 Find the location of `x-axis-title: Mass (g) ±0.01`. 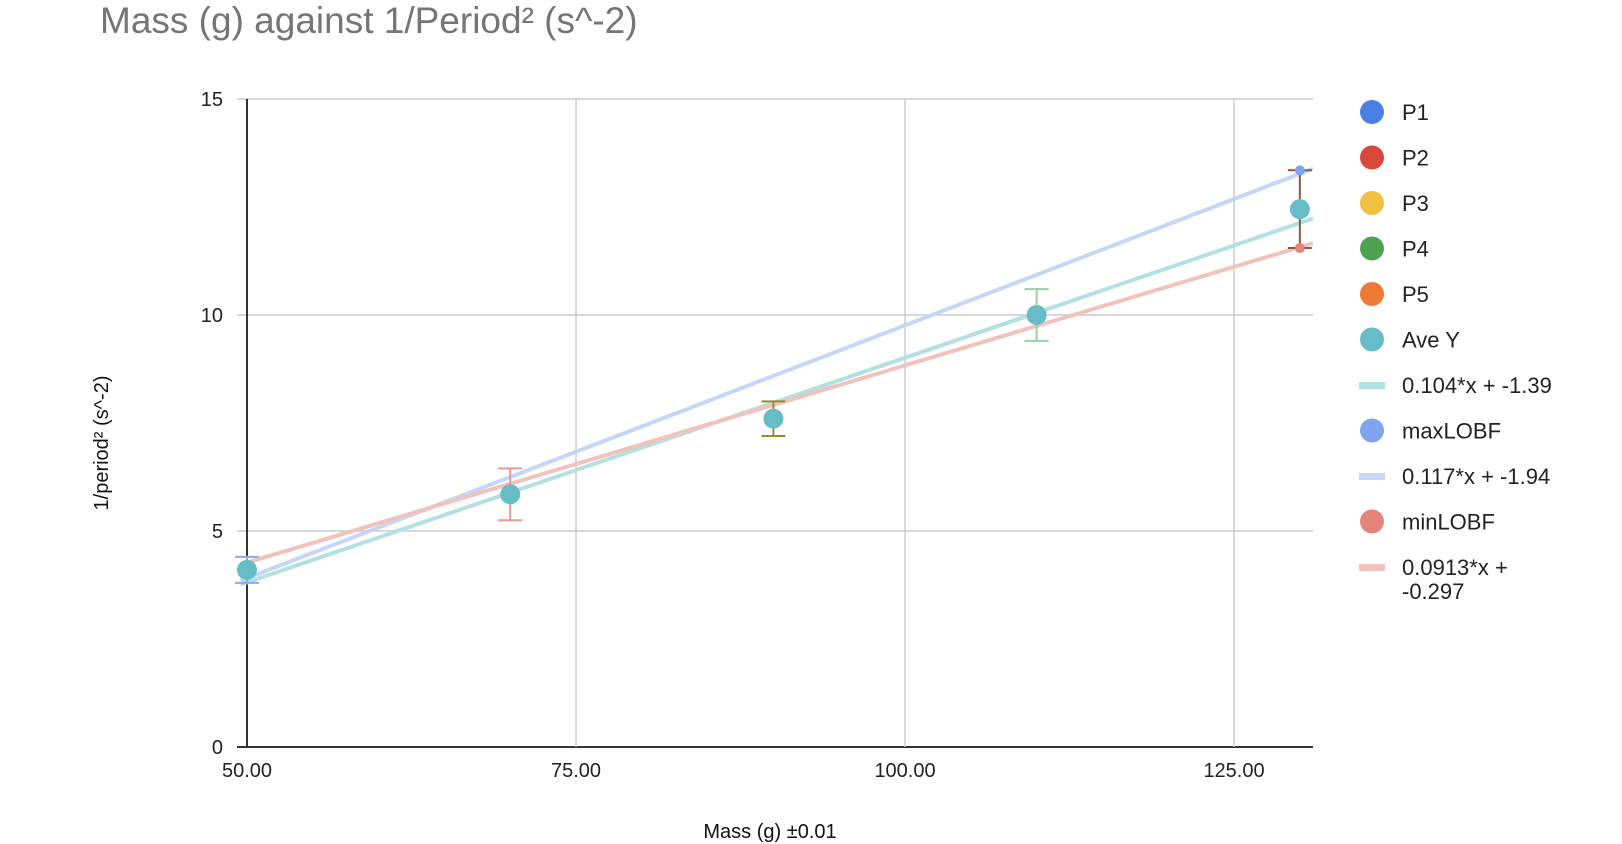

x-axis-title: Mass (g) ±0.01 is located at coordinates (769, 832).